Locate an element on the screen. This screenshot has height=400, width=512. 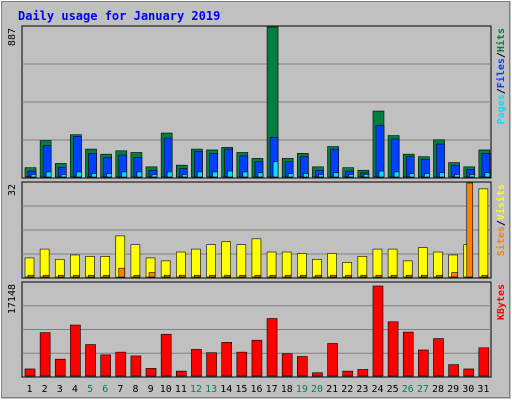
x-tick-label-25: 25 is located at coordinates (393, 389).